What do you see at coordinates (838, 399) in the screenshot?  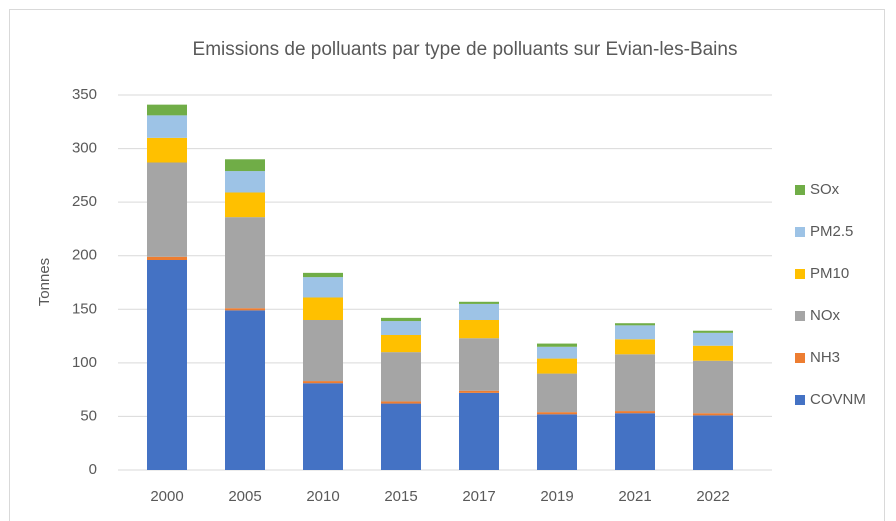 I see `legend-label: COVNM` at bounding box center [838, 399].